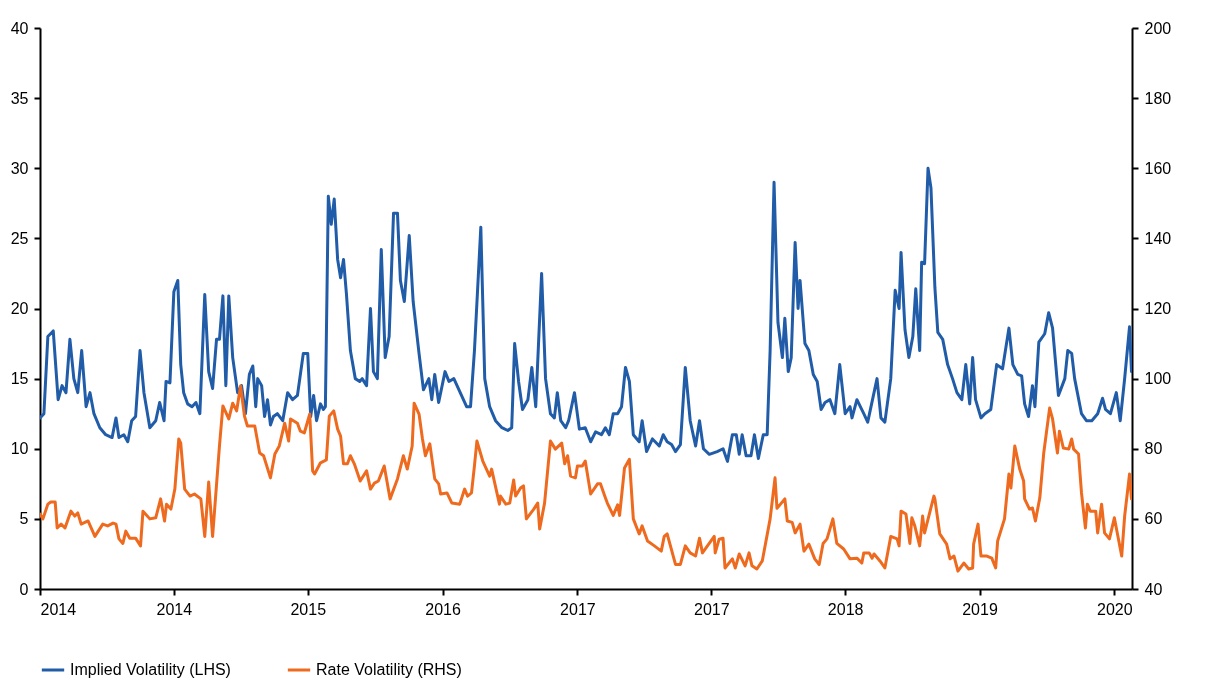 This screenshot has width=1210, height=679. What do you see at coordinates (19, 28) in the screenshot?
I see `y-tick-label: 40` at bounding box center [19, 28].